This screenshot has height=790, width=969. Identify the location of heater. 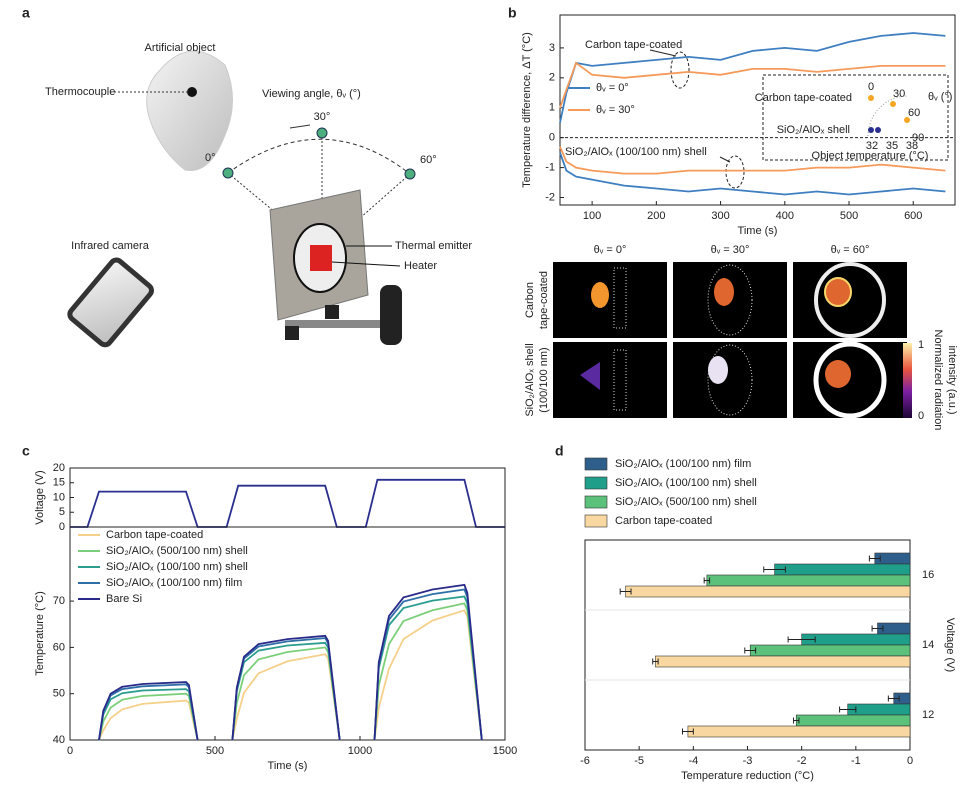
(321, 258).